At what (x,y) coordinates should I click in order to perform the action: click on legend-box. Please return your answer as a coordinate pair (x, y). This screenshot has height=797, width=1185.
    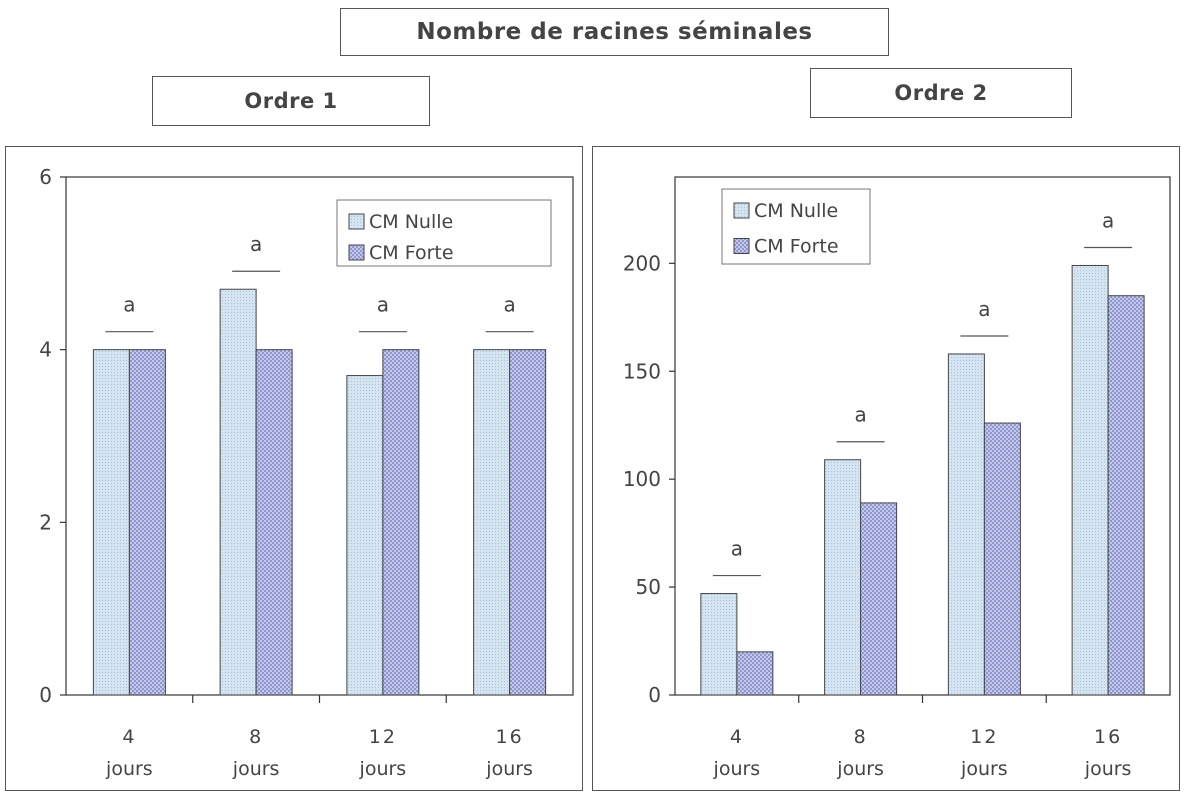
    Looking at the image, I should click on (444, 233).